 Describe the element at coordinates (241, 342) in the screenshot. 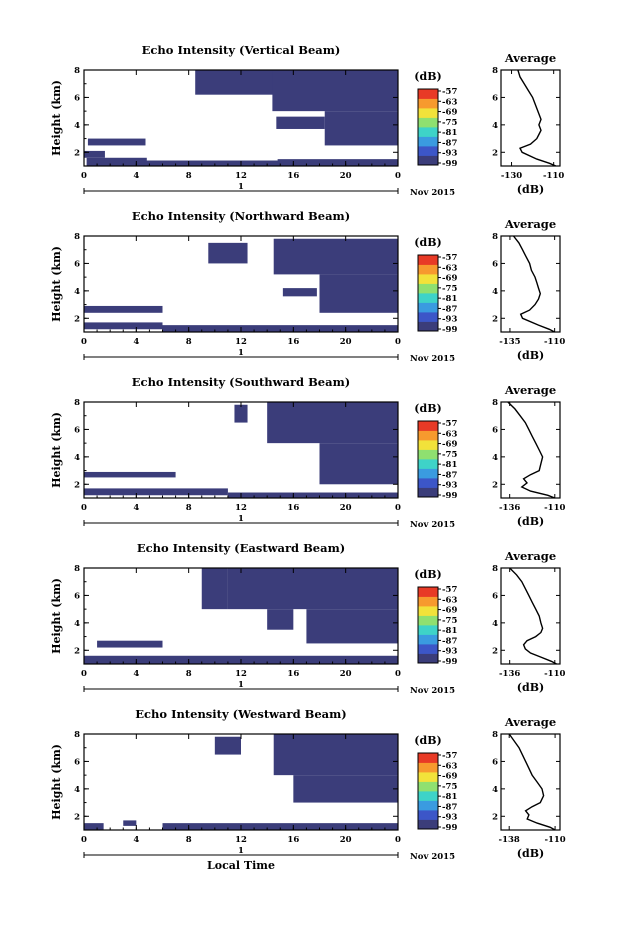

I see `x-tick-label: 12` at that location.